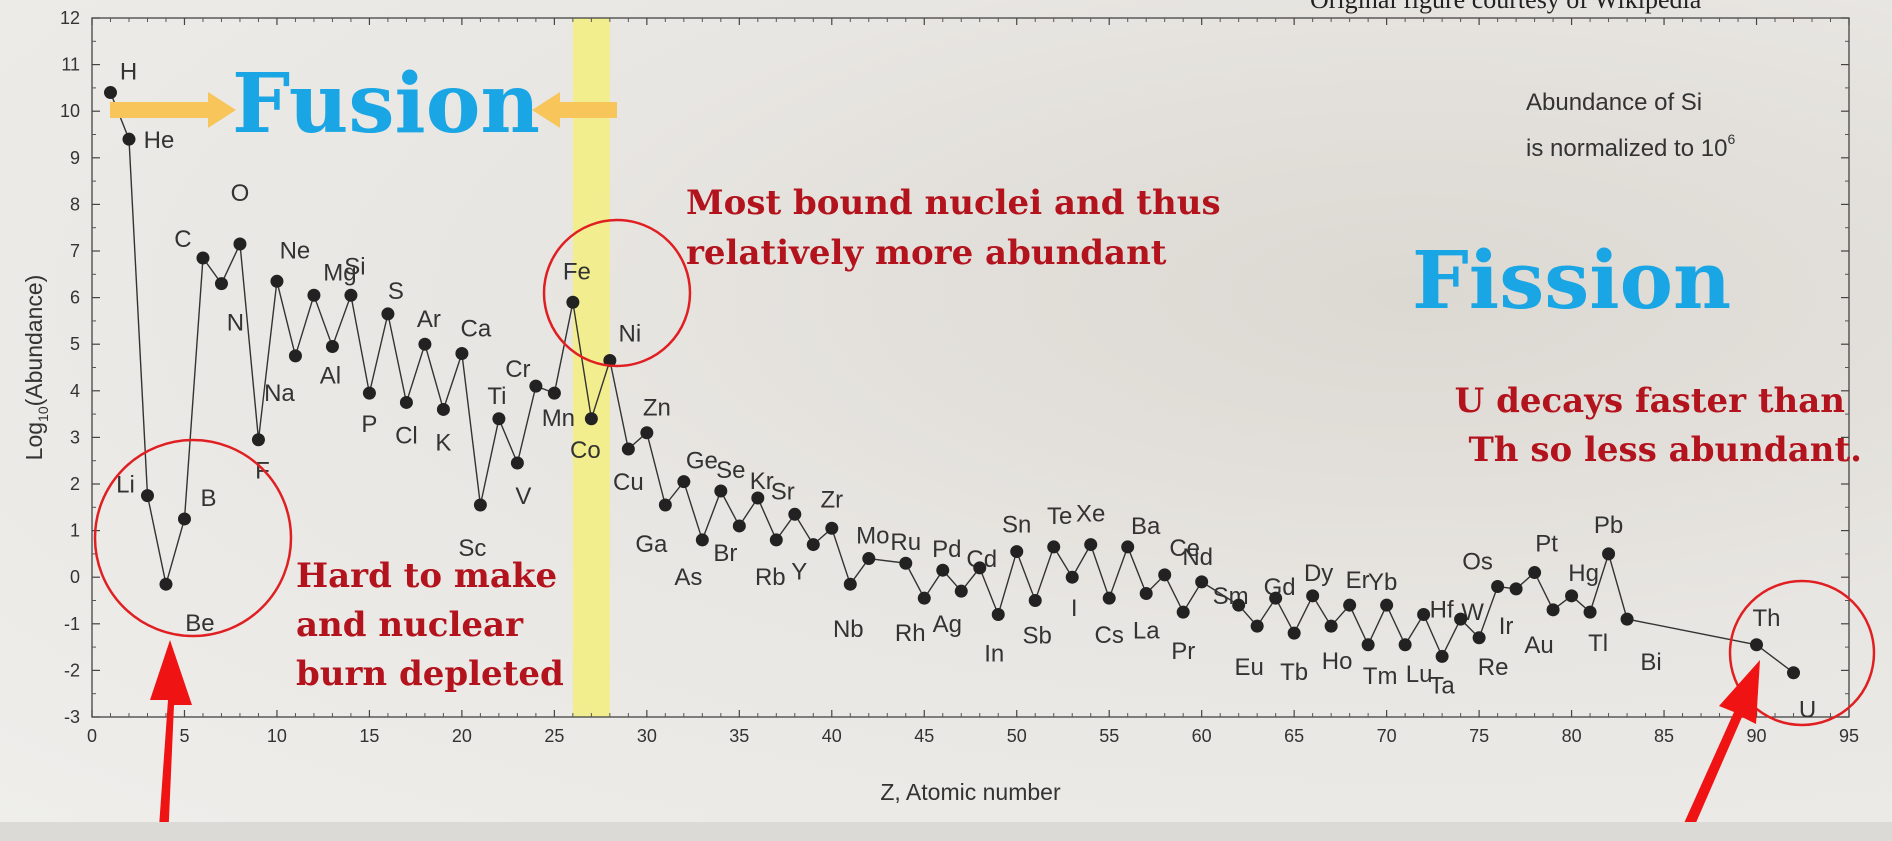 The width and height of the screenshot is (1892, 841). What do you see at coordinates (739, 526) in the screenshot?
I see `point-br` at bounding box center [739, 526].